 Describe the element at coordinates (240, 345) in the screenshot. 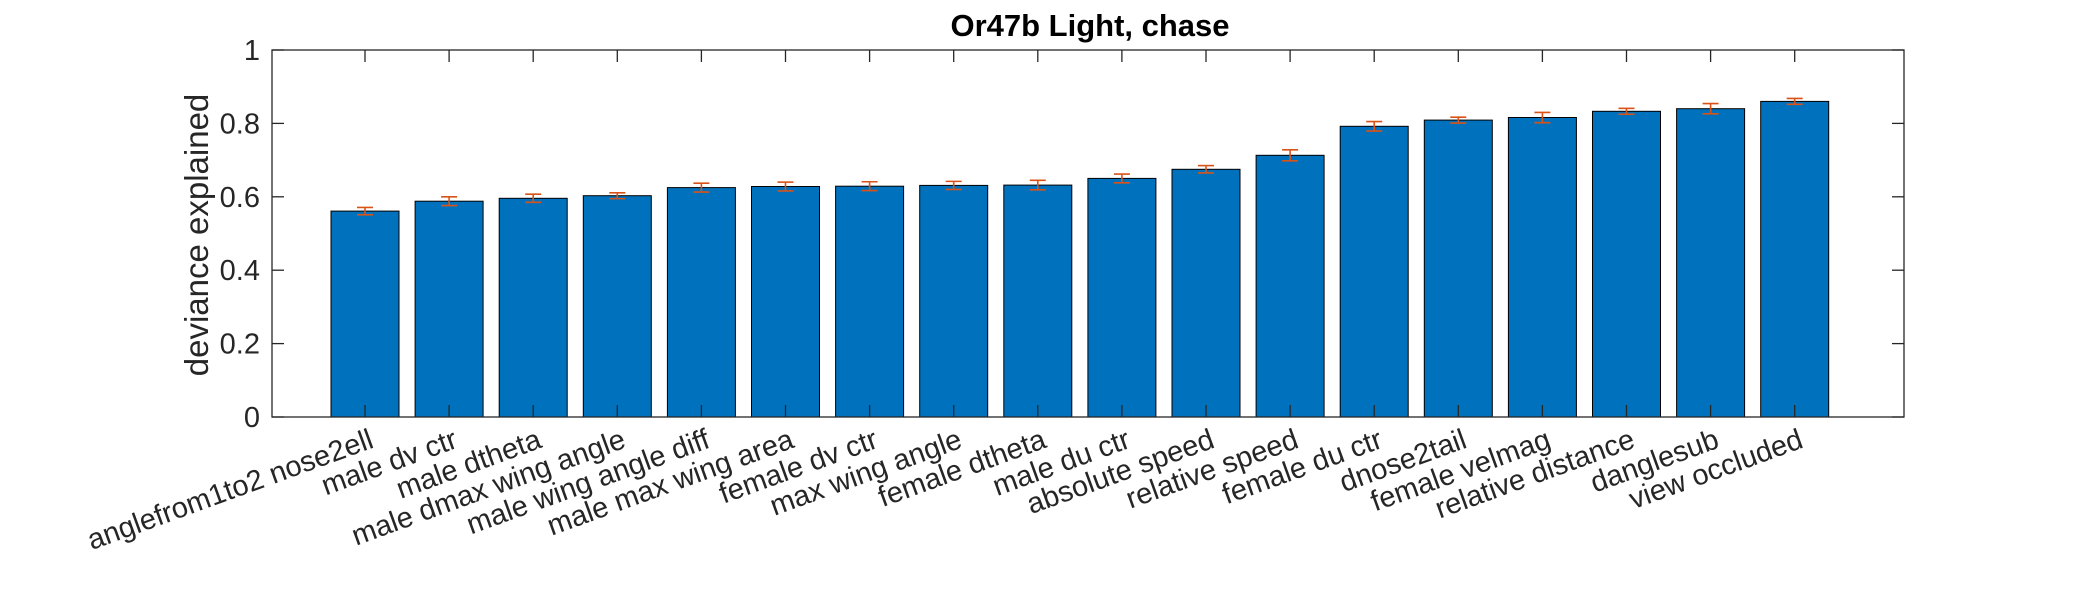

I see `y-tick-label: 0.2` at that location.